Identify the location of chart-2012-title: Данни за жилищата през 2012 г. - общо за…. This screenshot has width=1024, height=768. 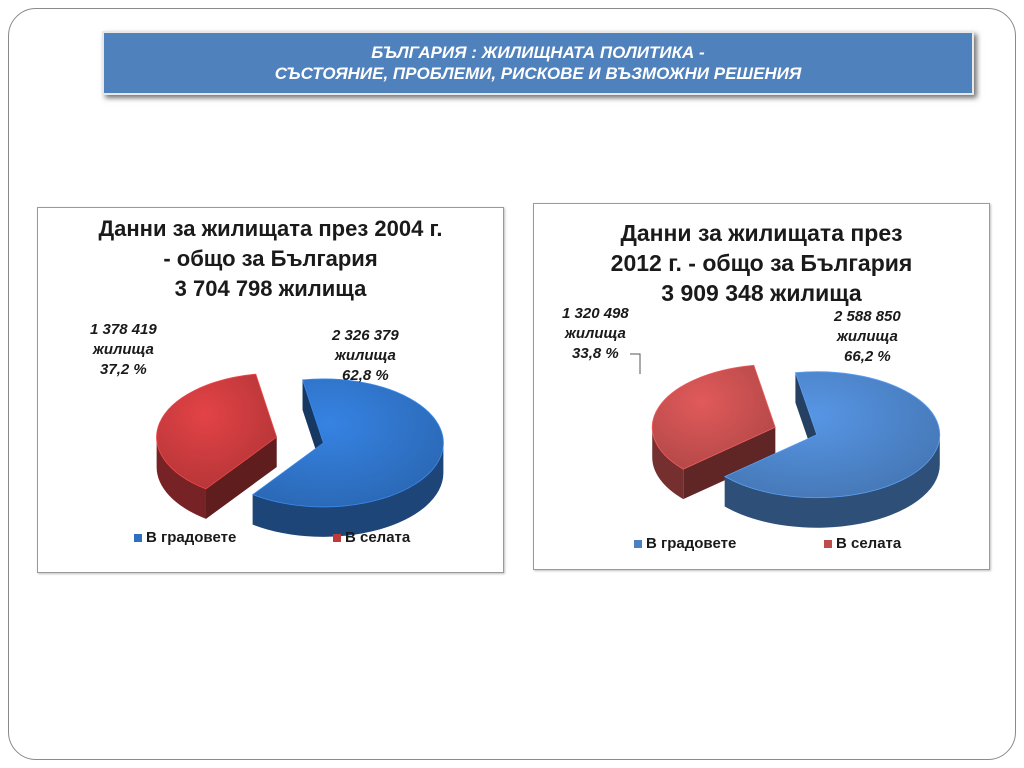
(761, 263).